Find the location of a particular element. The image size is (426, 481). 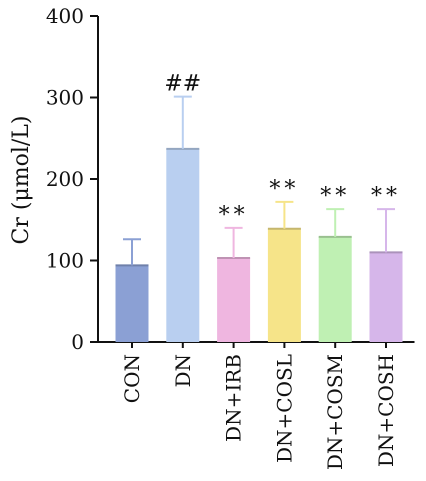

significance-label: ## is located at coordinates (182, 84).